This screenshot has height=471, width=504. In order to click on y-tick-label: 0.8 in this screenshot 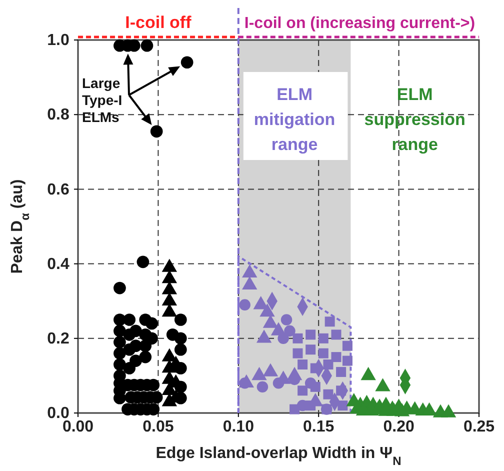, I will do `click(58, 115)`.